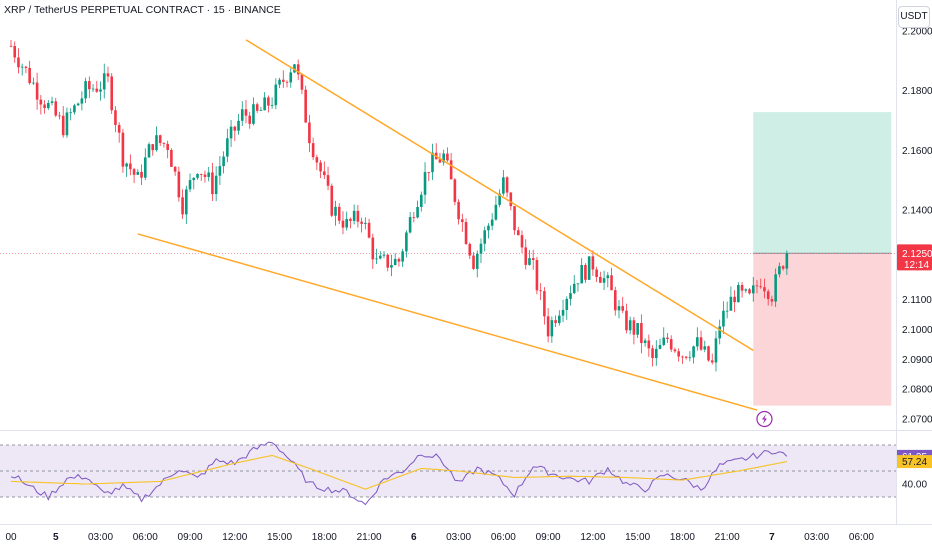  Describe the element at coordinates (414, 537) in the screenshot. I see `time-tick-label: 6` at that location.